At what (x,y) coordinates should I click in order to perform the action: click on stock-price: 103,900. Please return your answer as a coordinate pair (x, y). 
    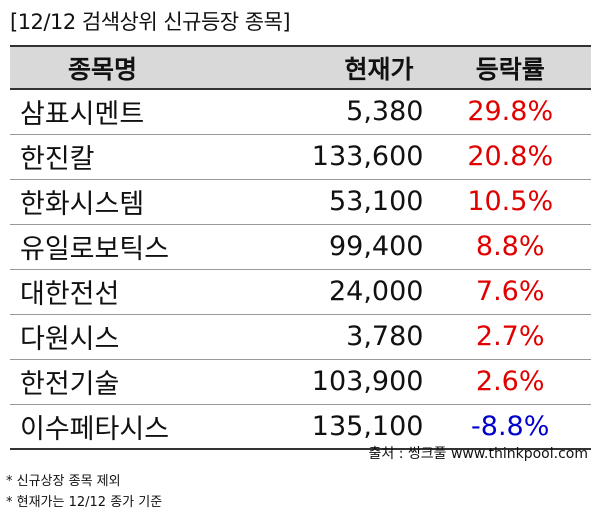
    Looking at the image, I should click on (367, 381).